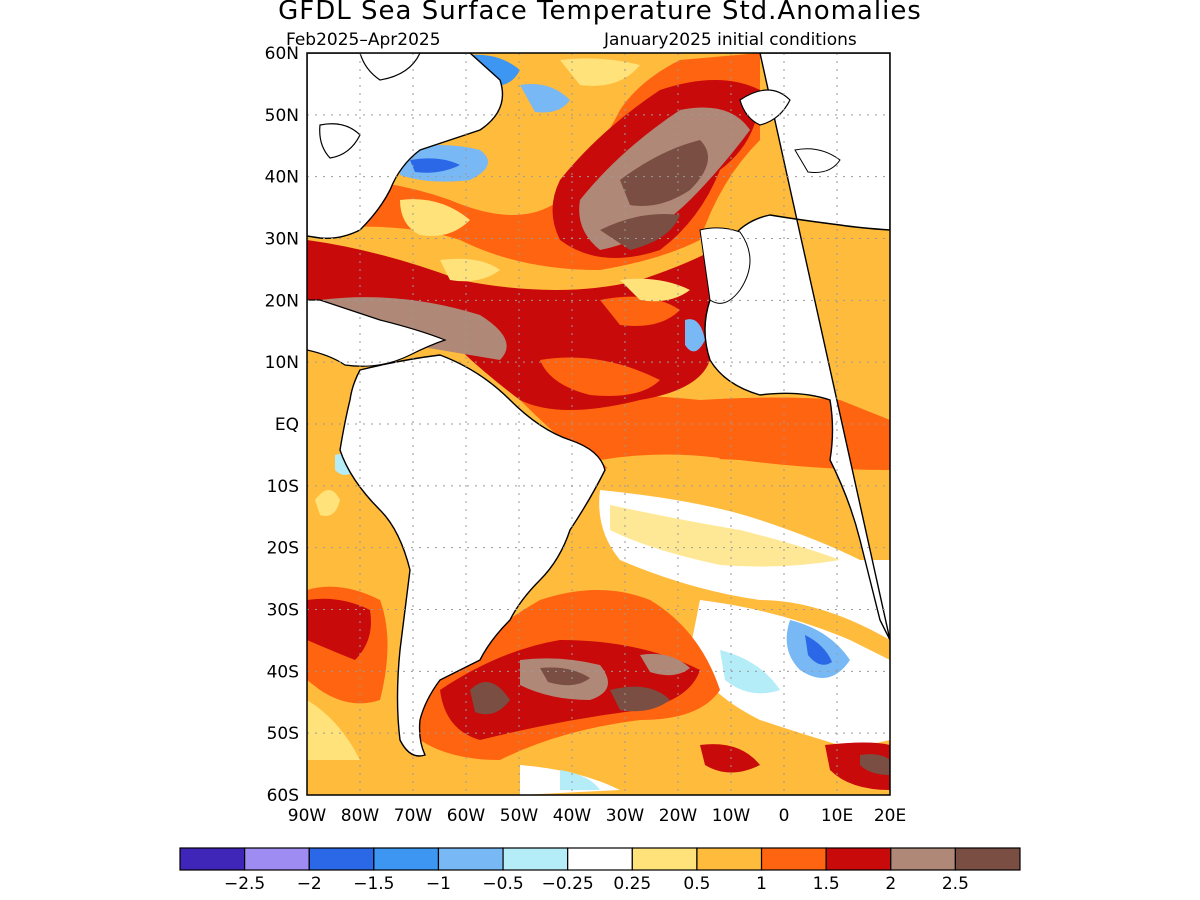 This screenshot has width=1200, height=900. What do you see at coordinates (373, 884) in the screenshot?
I see `color-bar-label: −1.5` at bounding box center [373, 884].